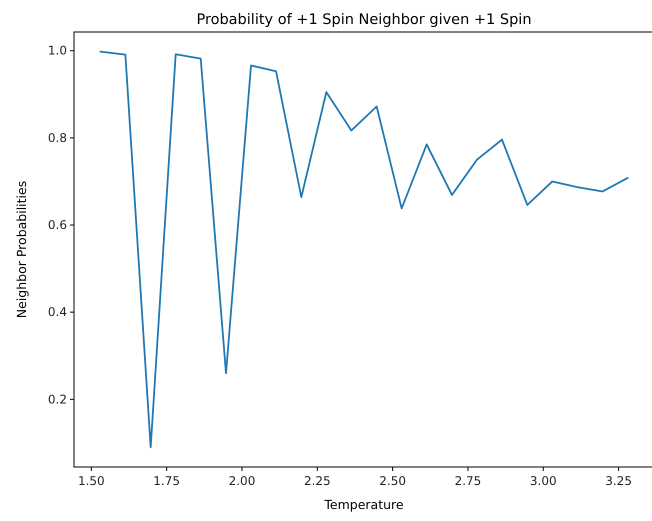 This screenshot has width=652, height=521. I want to click on x-tick-label: 2.00, so click(242, 481).